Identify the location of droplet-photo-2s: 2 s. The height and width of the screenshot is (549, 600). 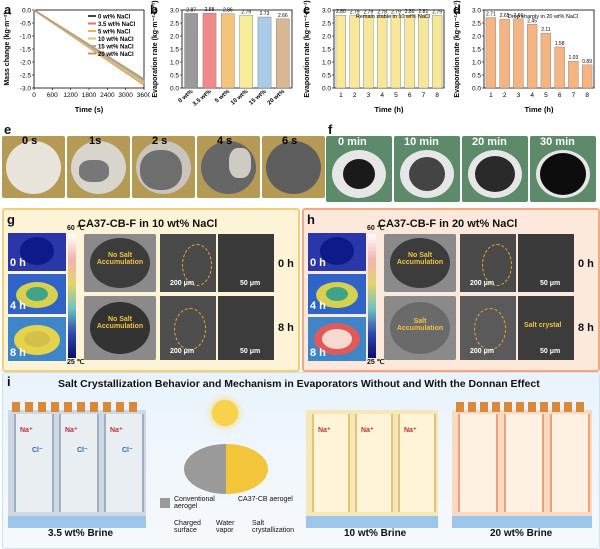
(163, 167).